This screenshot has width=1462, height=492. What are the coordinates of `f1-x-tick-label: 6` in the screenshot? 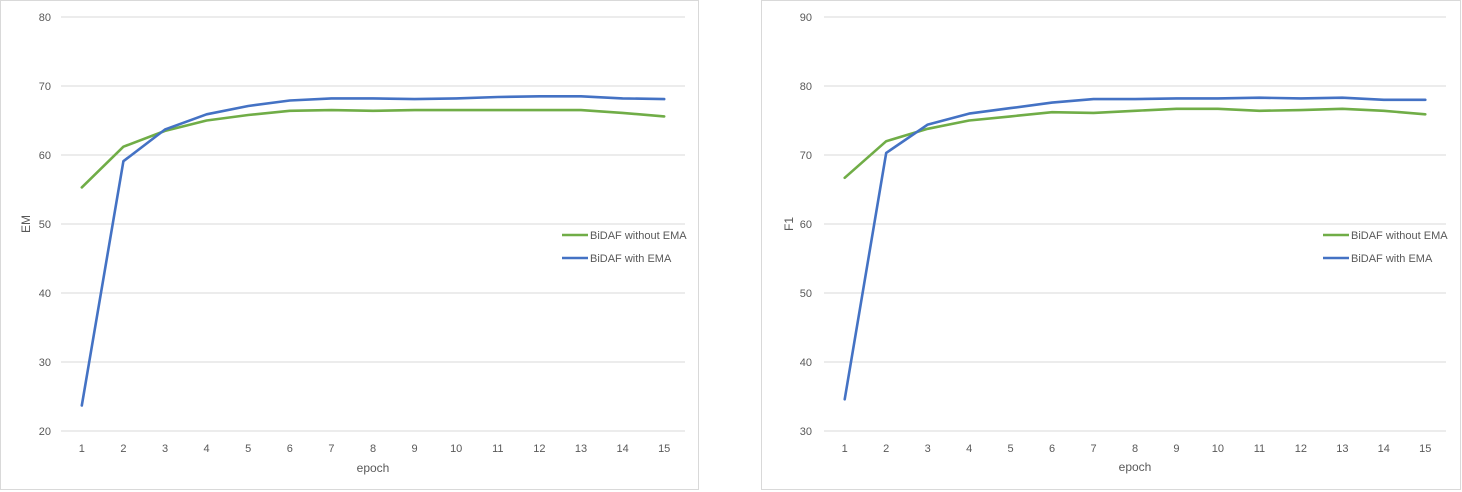 It's located at (1052, 449).